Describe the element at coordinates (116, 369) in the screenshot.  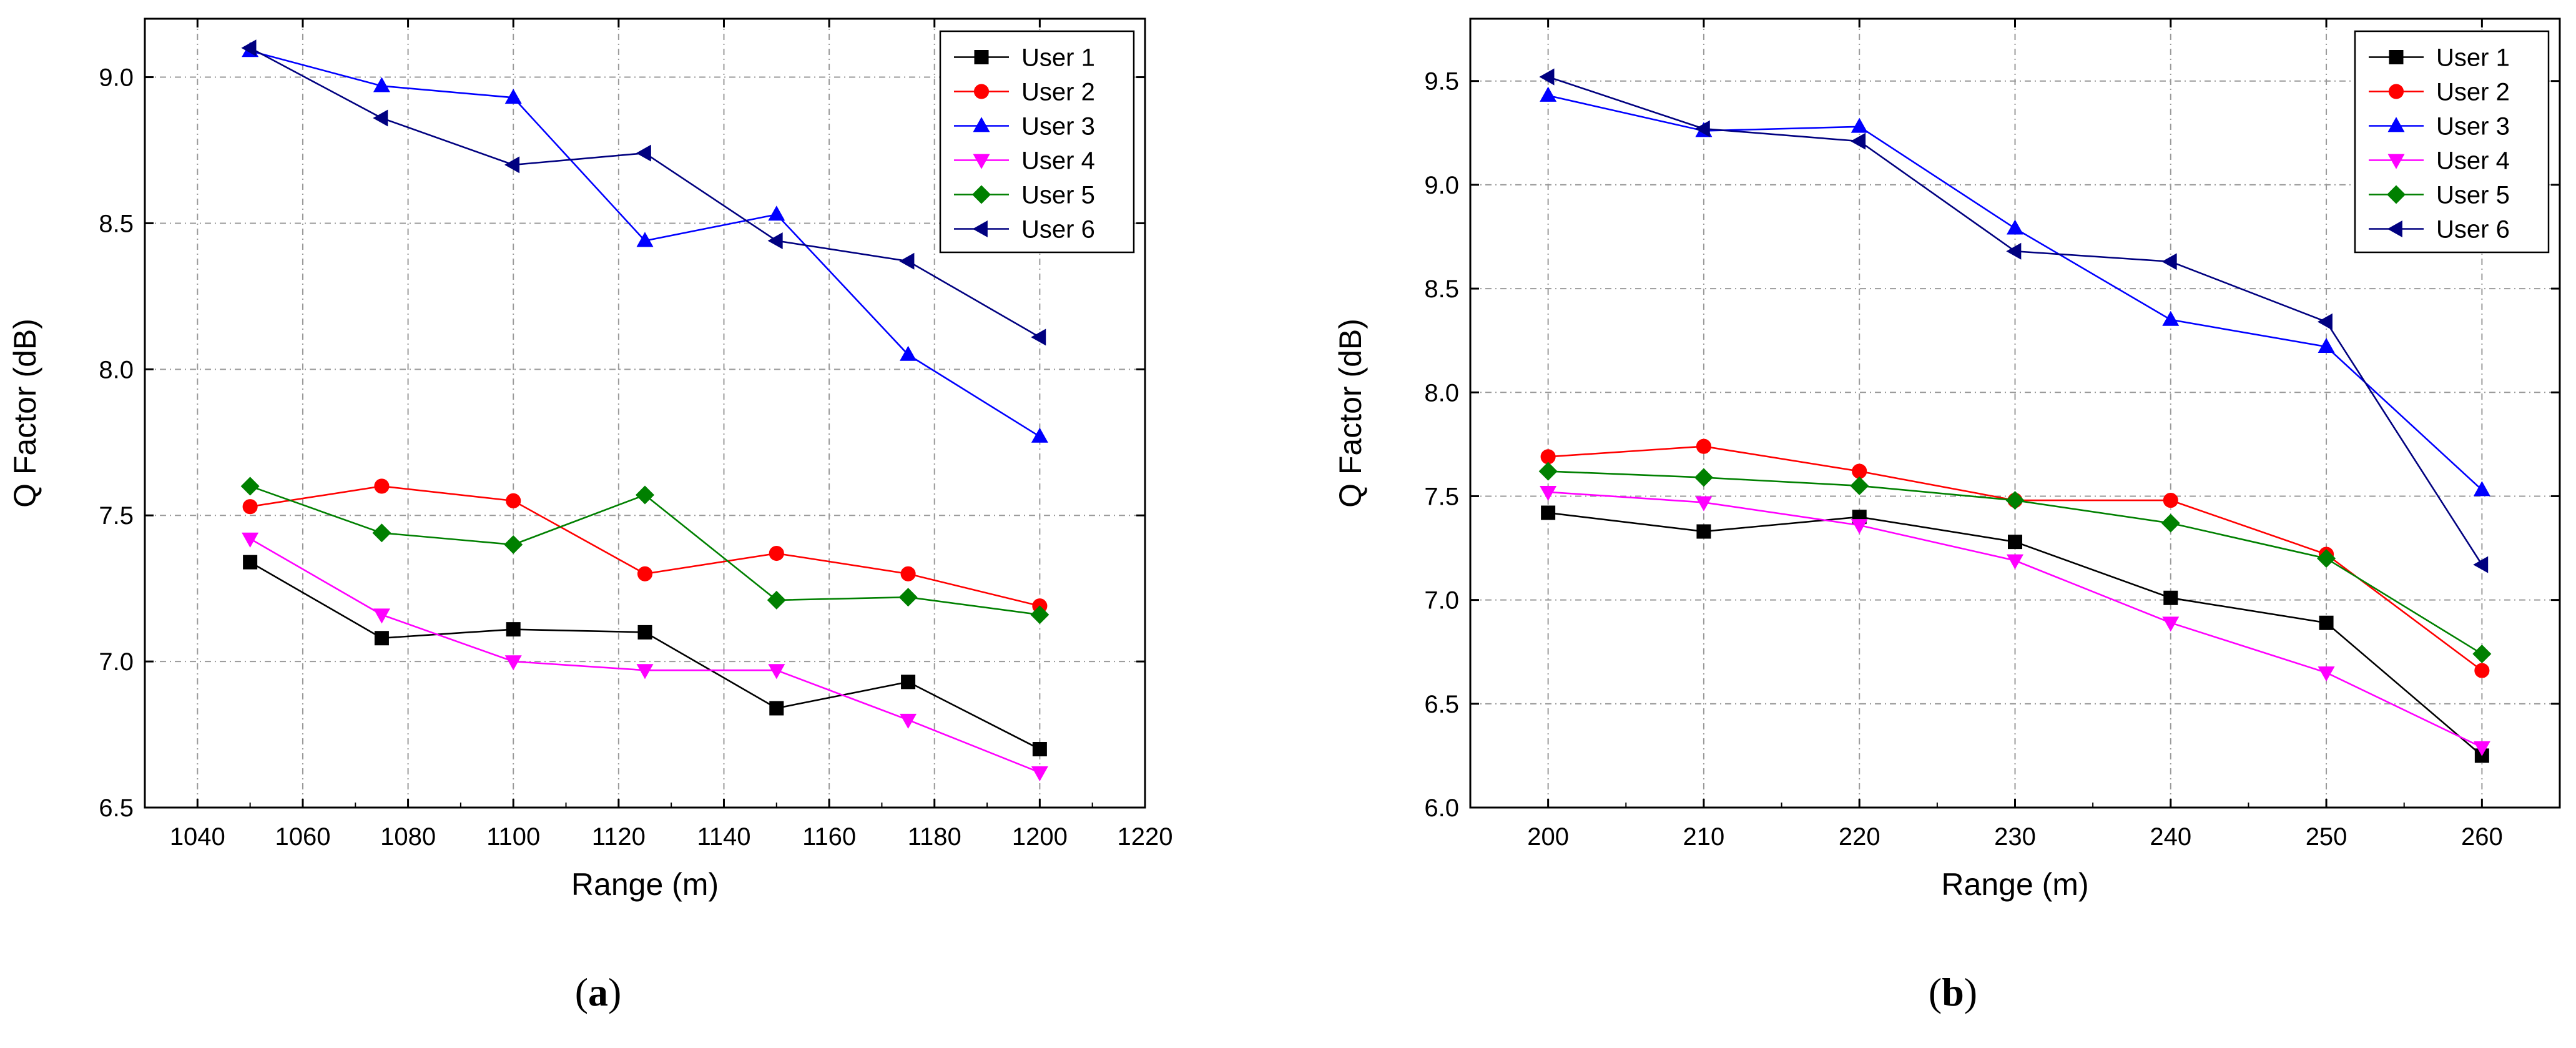
I see `y-tick-label-a-8: 8.0` at that location.